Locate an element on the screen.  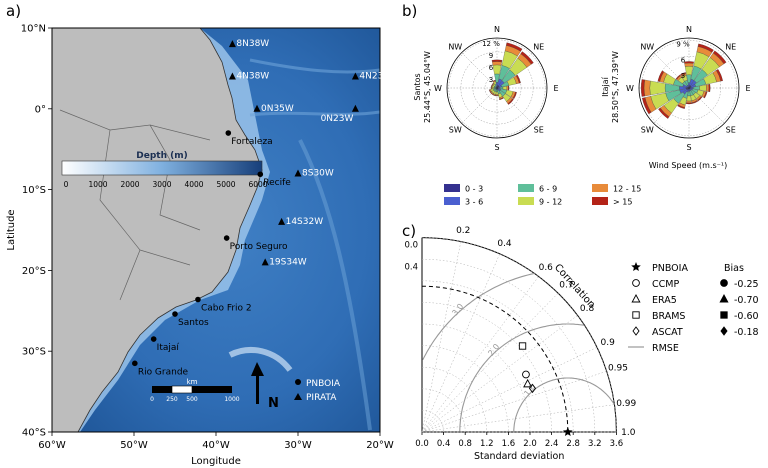
pirata-station-label: 8S30W is located at coordinates (318, 173).